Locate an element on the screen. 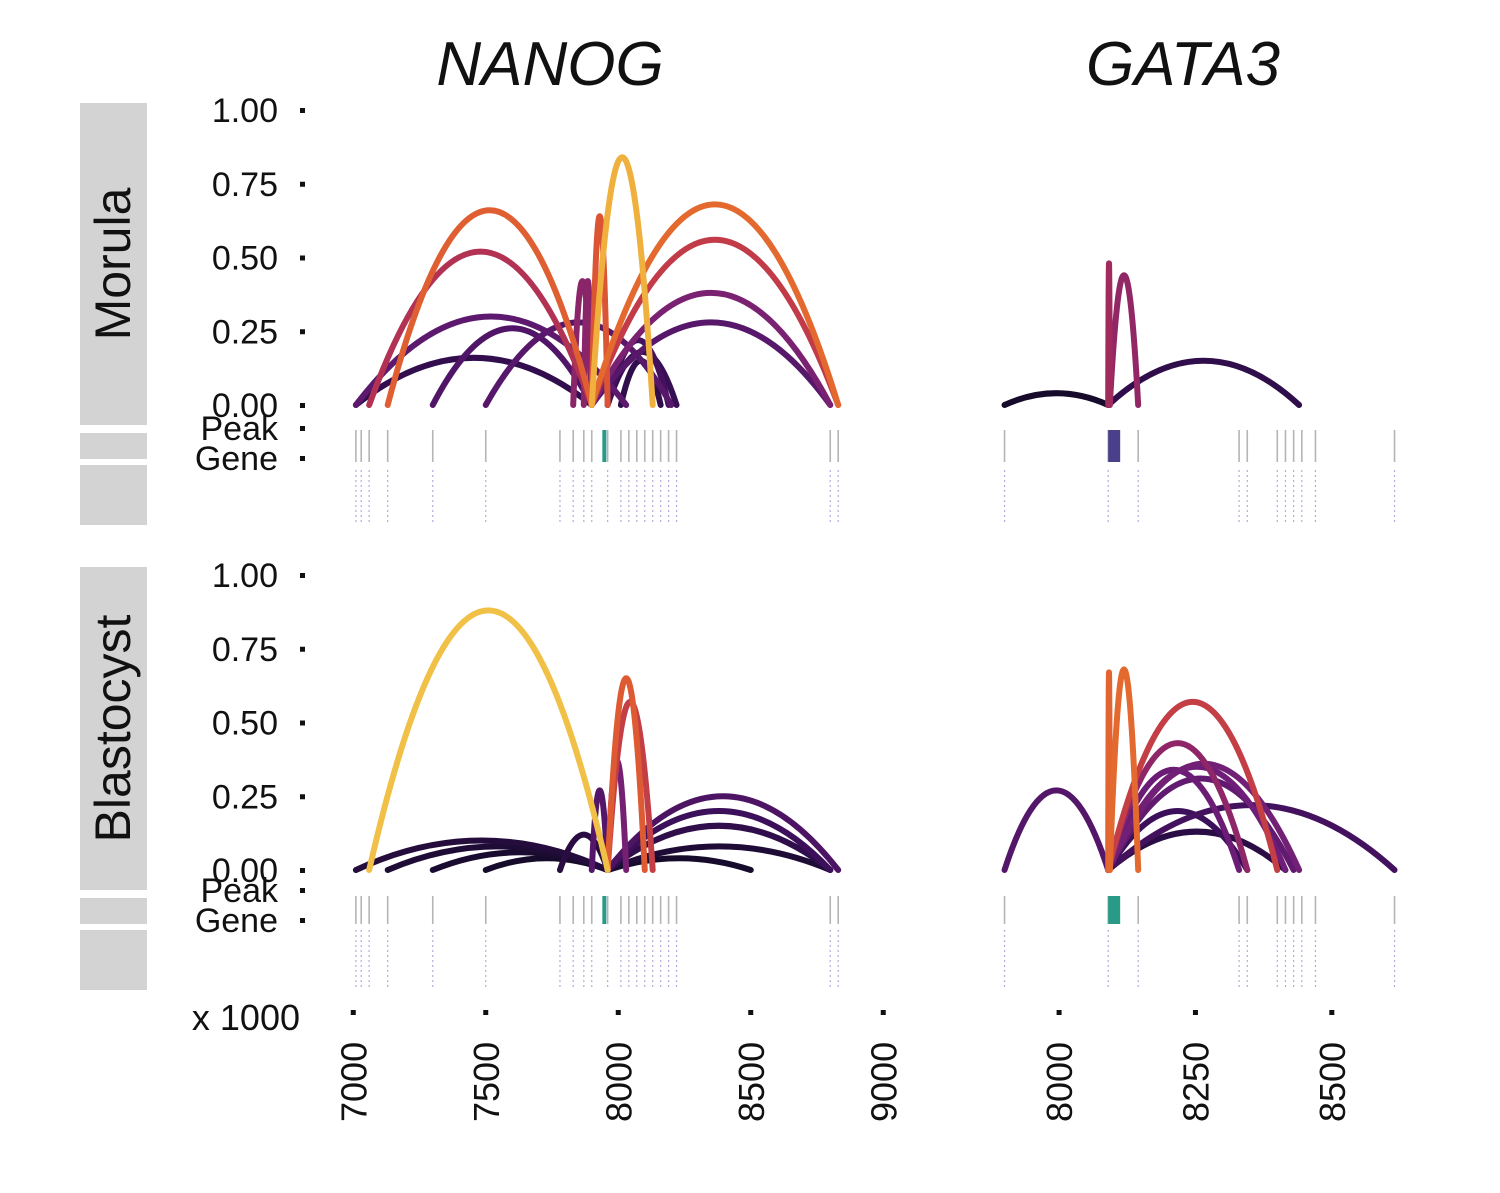 This screenshot has height=1193, width=1500. x-tick-label: 9000 is located at coordinates (883, 1082).